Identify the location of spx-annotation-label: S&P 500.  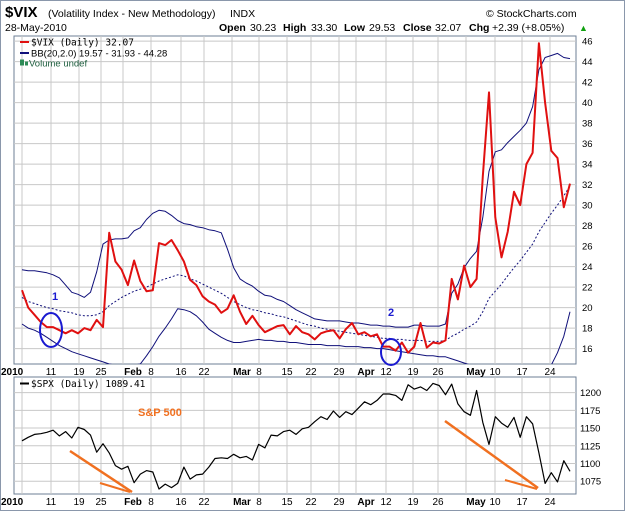
(160, 413).